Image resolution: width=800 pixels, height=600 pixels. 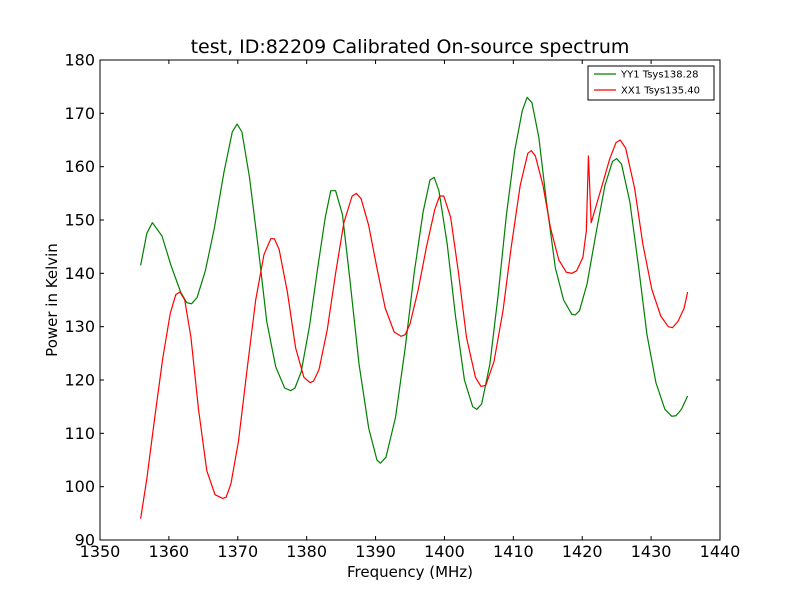 What do you see at coordinates (79, 433) in the screenshot?
I see `y-tick-label: 110` at bounding box center [79, 433].